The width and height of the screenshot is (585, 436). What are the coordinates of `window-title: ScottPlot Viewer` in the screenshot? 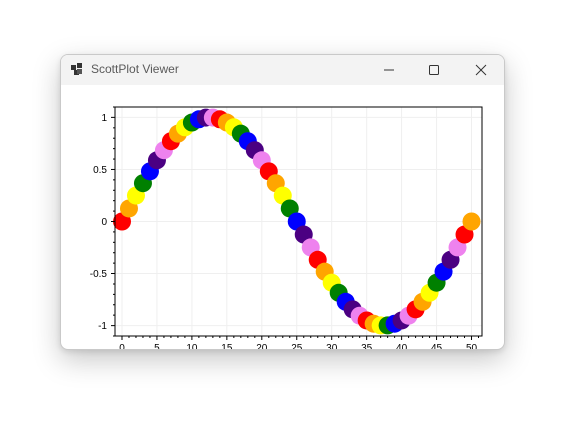 It's located at (135, 69).